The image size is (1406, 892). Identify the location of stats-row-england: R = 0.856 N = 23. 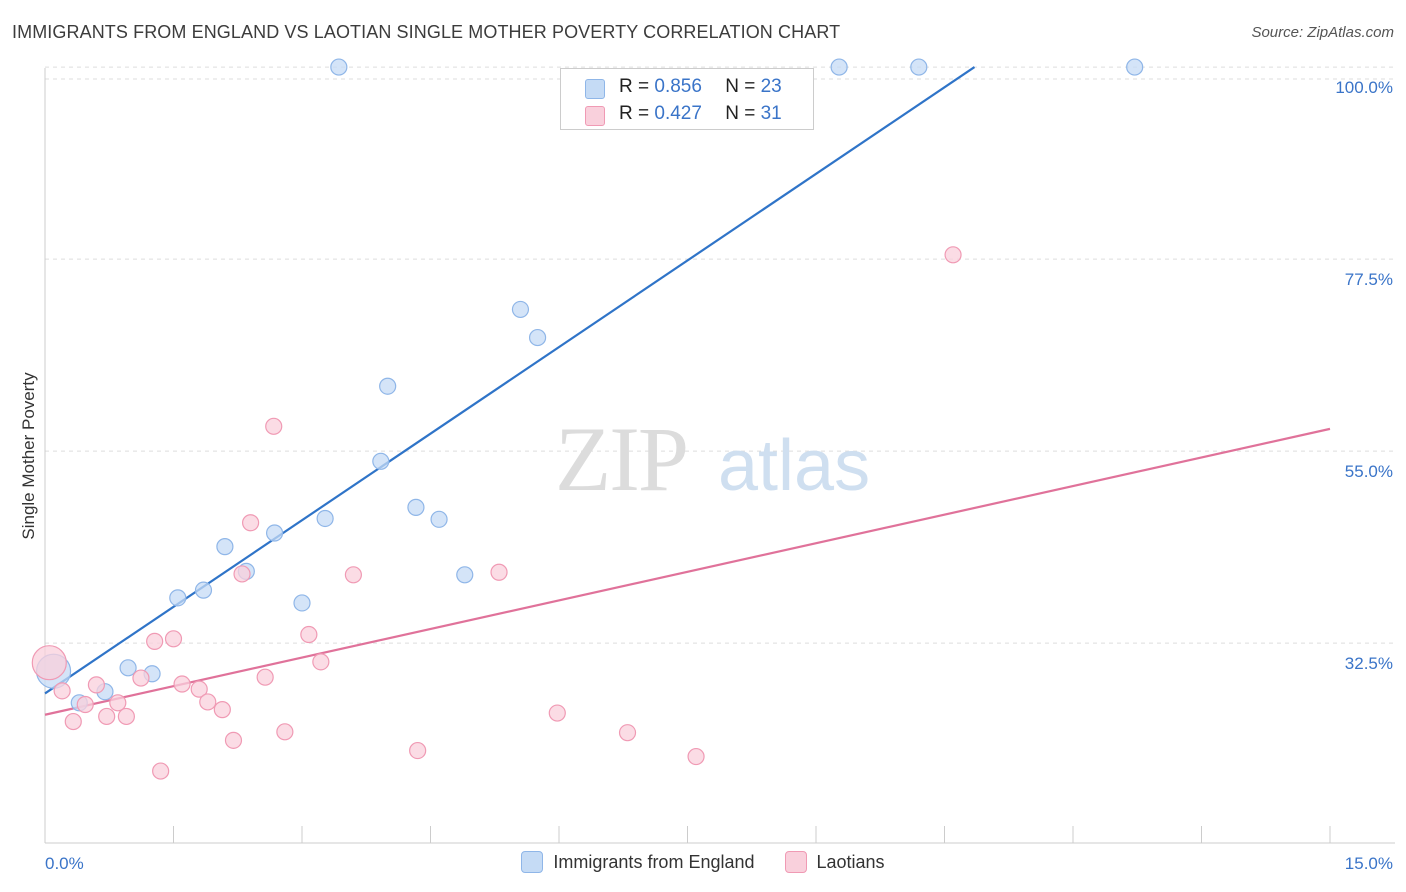
(683, 87).